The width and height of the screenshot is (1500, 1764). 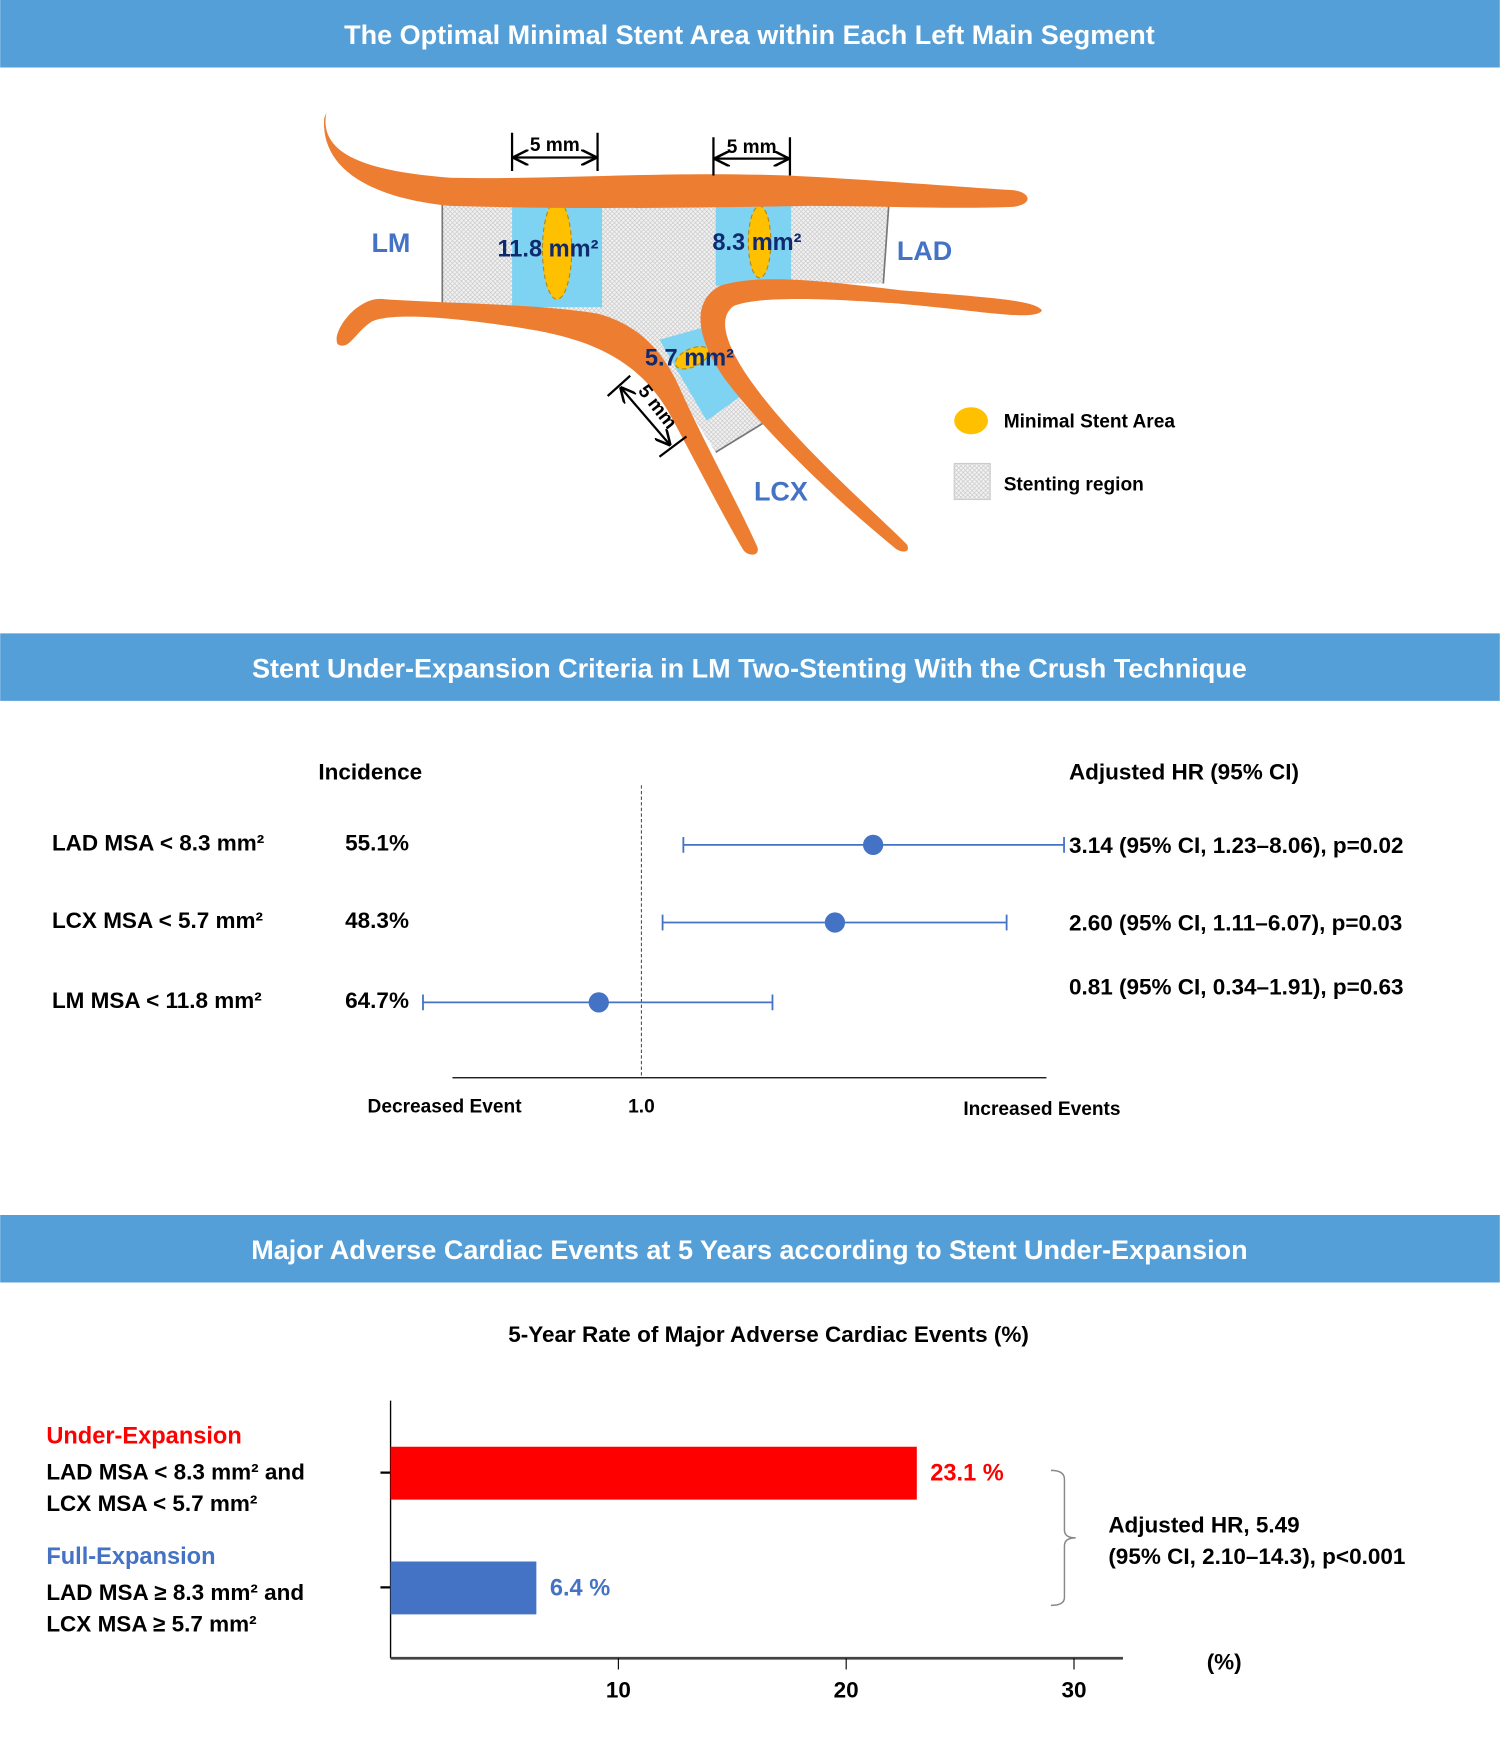 I want to click on x-tick-label: 30, so click(x=1073, y=1690).